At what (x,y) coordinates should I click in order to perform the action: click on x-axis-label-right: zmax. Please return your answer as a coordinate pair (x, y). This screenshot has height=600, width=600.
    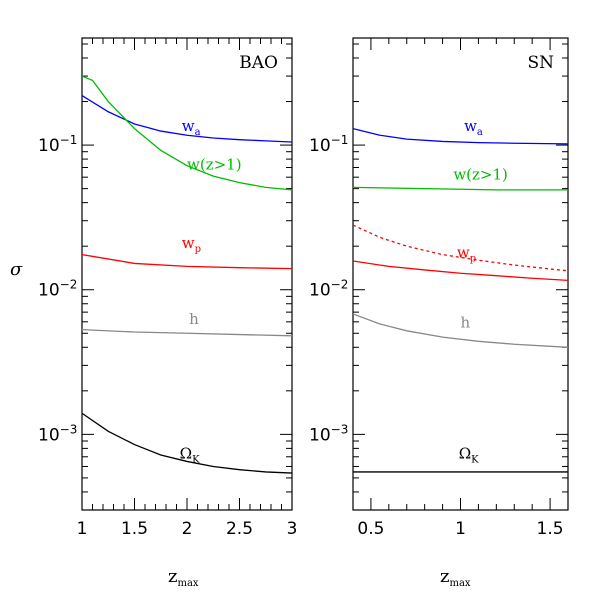
    Looking at the image, I should click on (455, 577).